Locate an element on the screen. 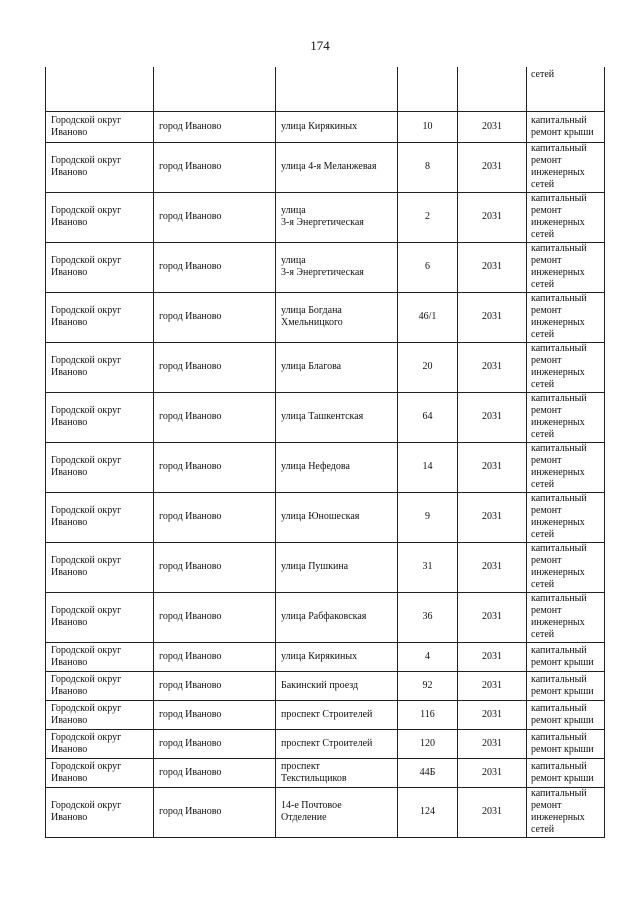 The image size is (640, 905). street-cell: улица Юношеская is located at coordinates (336, 517).